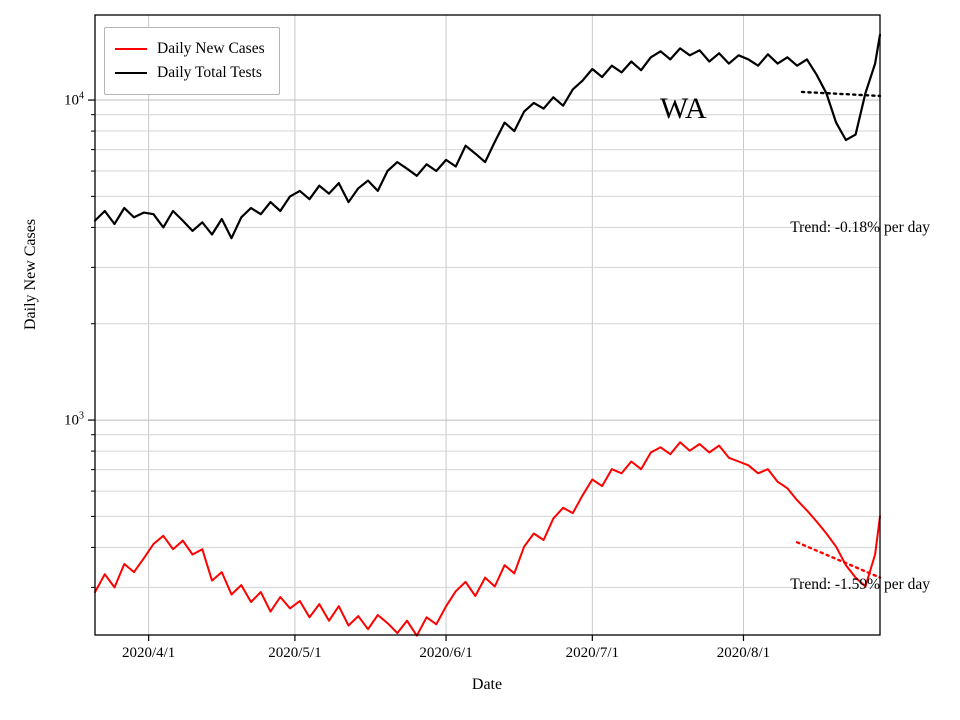 Image resolution: width=960 pixels, height=720 pixels. What do you see at coordinates (841, 94) in the screenshot?
I see `tests-trend-dotted-line` at bounding box center [841, 94].